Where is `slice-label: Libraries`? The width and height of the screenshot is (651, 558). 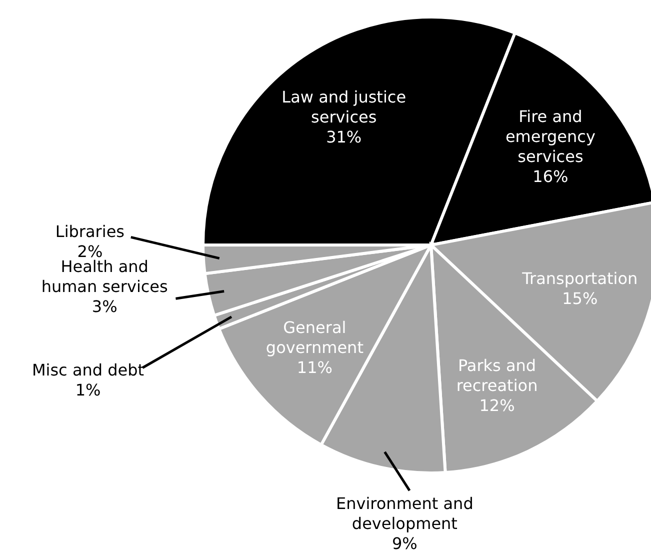 slice-label: Libraries is located at coordinates (90, 231).